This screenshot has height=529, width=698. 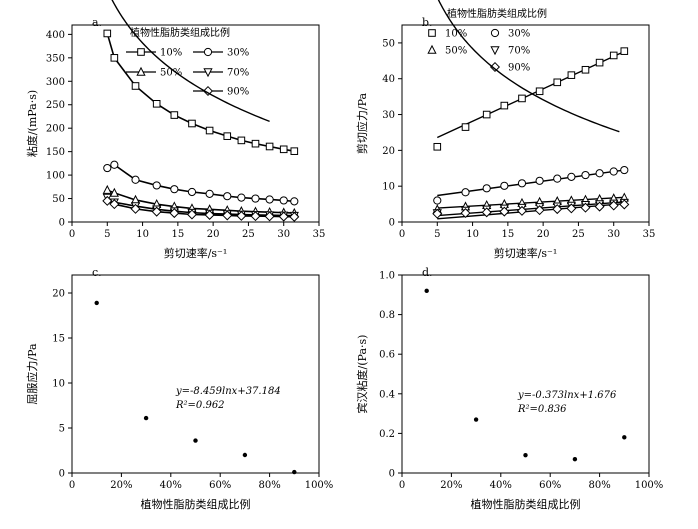 I want to click on x-tick-label: 5, so click(x=107, y=234).